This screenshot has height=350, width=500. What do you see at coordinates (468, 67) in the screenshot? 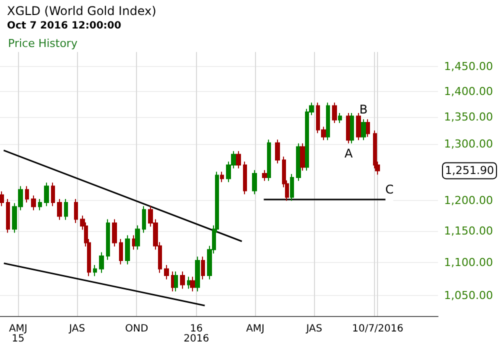
I see `y-tick-label: 1,450.00` at bounding box center [468, 67].